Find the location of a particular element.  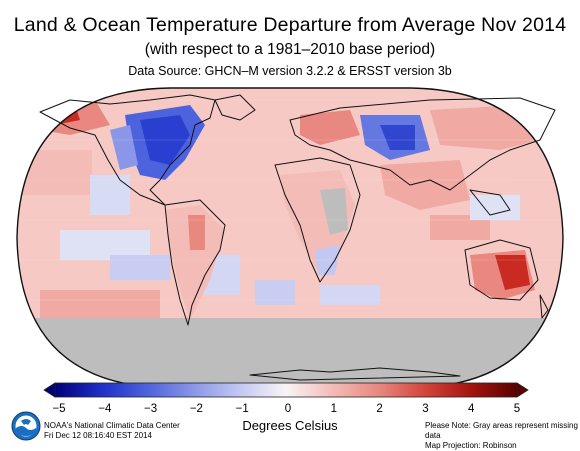

colorbar-tick-label: 0 is located at coordinates (288, 409).